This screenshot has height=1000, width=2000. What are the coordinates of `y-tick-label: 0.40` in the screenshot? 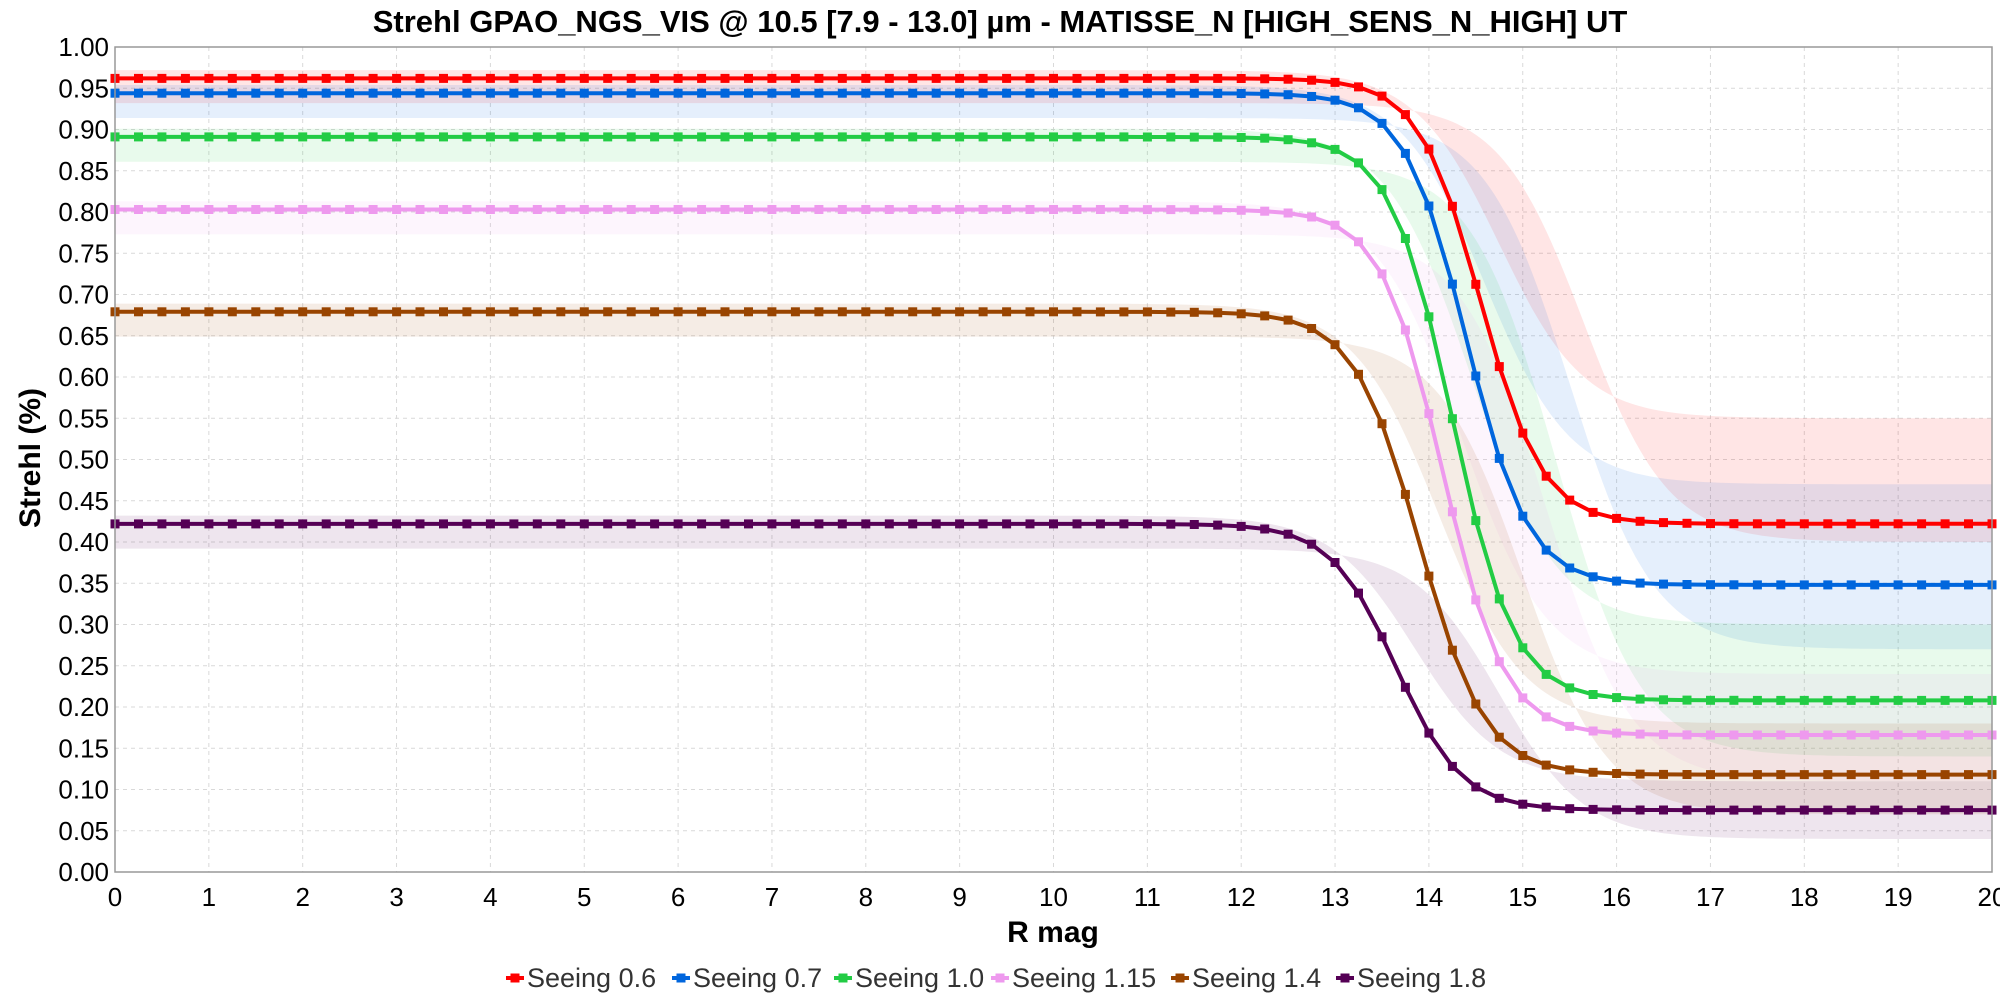 It's located at (83, 542).